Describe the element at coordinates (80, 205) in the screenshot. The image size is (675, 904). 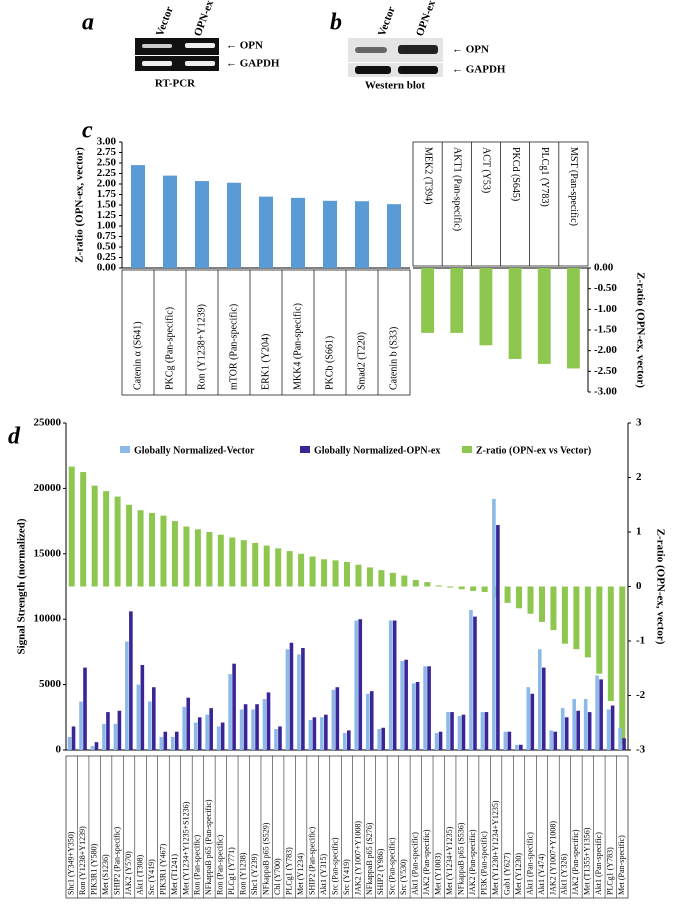
I see `y-axis-title: Z-ratio (OPN-ex, vector)` at that location.